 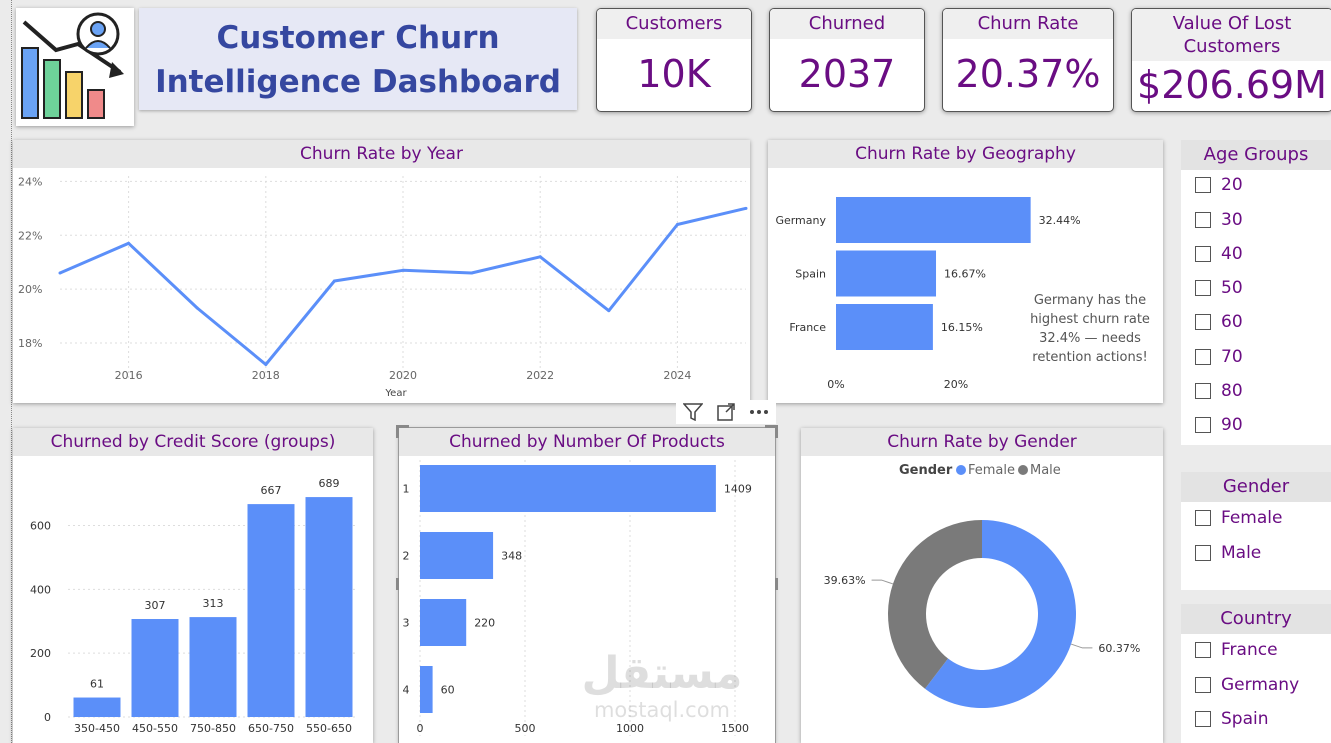 I want to click on age-option-80: 80, so click(x=1219, y=391).